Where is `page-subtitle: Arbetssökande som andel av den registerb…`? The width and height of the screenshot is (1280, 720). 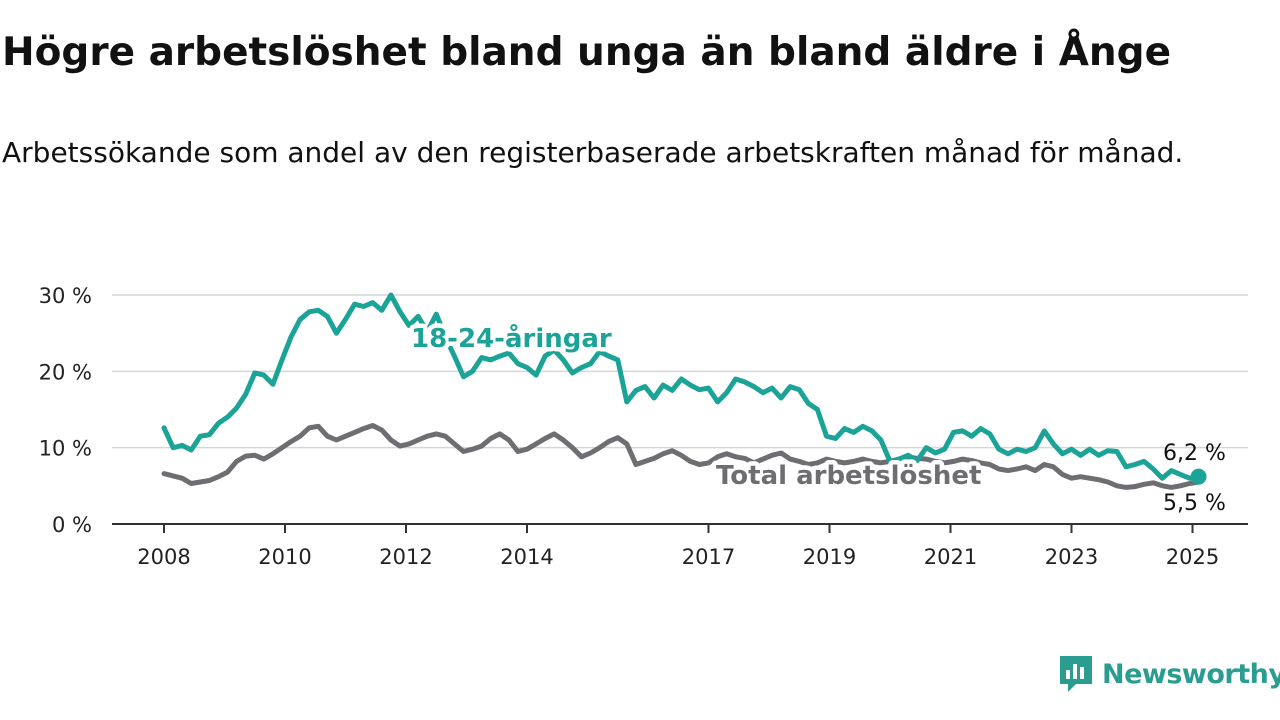
page-subtitle: Arbetssökande som andel av den registerb… is located at coordinates (593, 152).